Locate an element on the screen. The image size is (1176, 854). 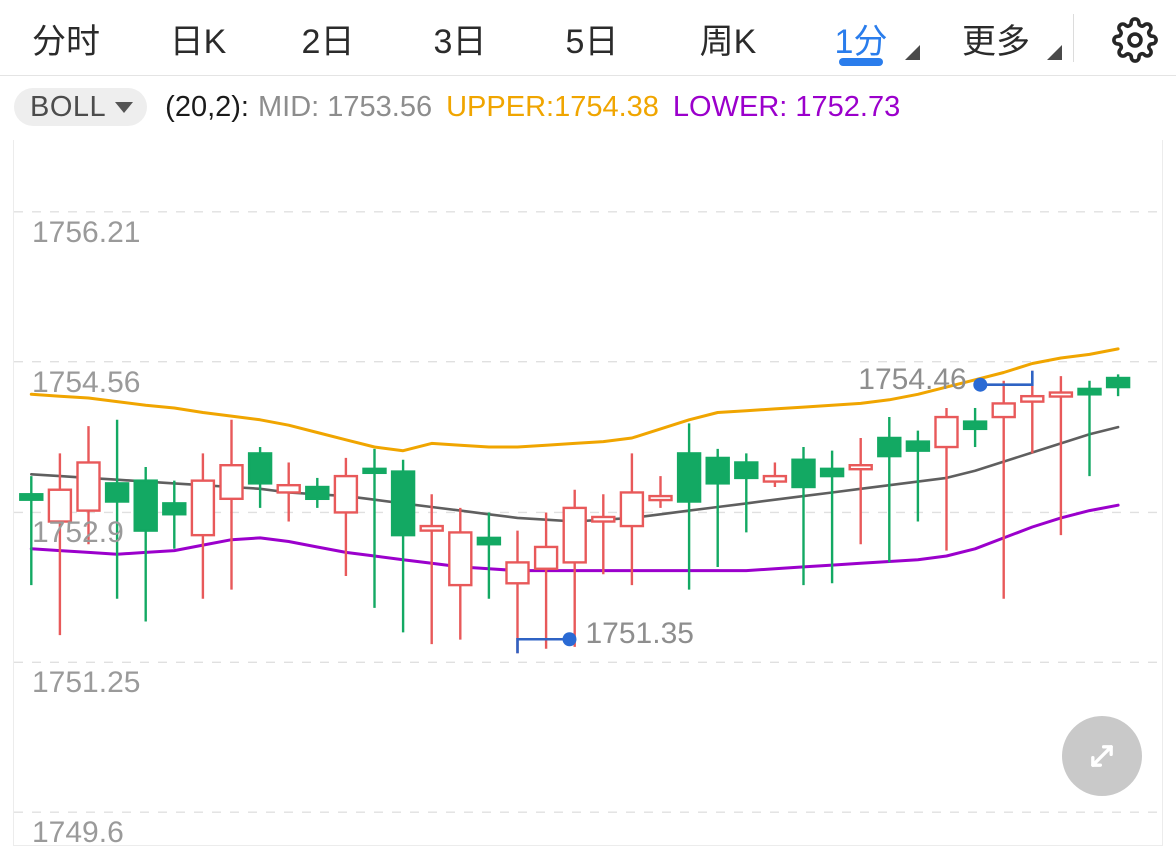
high-price-marker is located at coordinates (1003, 381).